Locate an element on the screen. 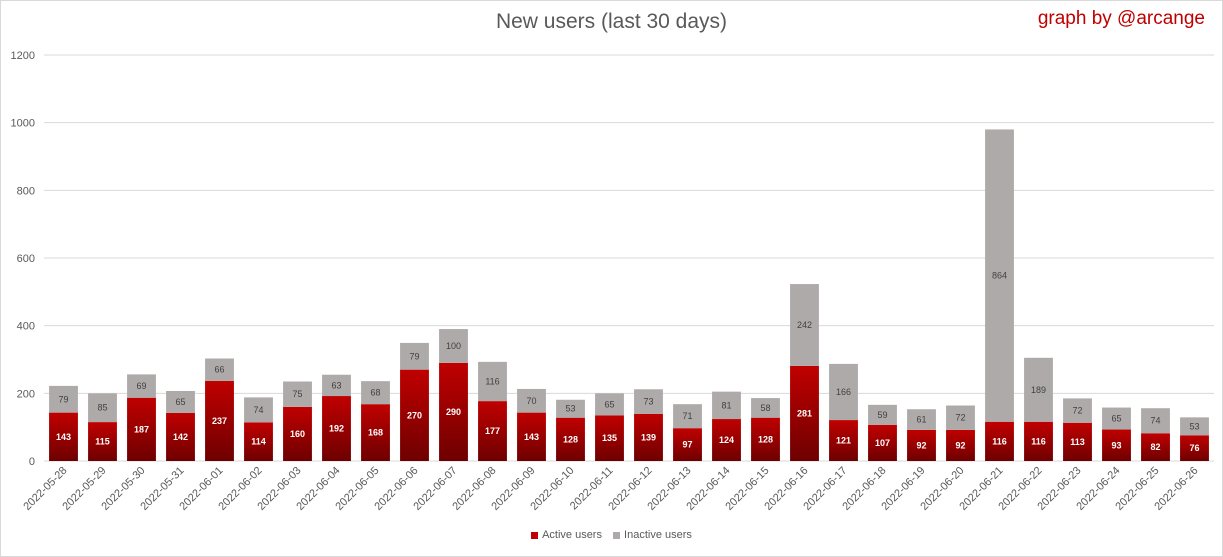 Image resolution: width=1223 pixels, height=557 pixels. data-label-inactive: 242 is located at coordinates (804, 325).